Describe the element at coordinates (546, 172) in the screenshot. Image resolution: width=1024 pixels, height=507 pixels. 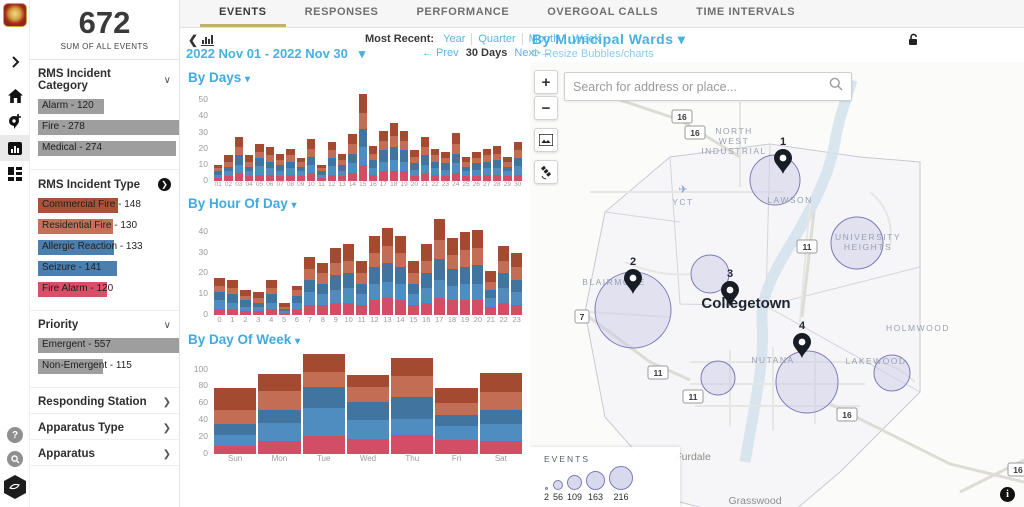
I see `satellite-button` at that location.